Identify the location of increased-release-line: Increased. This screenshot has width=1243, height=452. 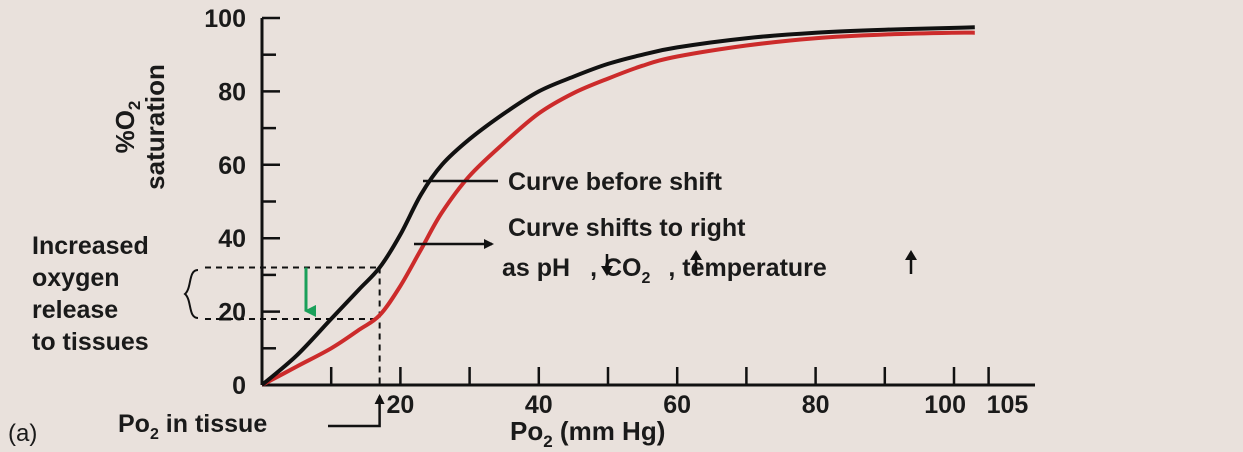
(90, 246).